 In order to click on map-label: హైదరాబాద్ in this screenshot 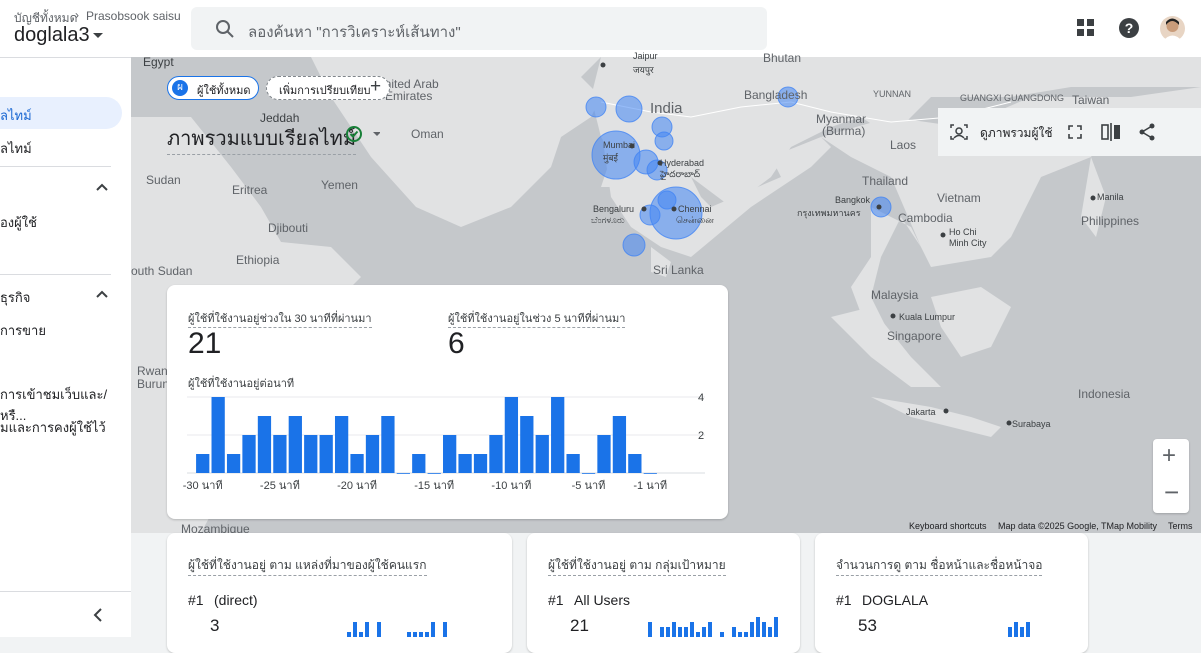, I will do `click(680, 174)`.